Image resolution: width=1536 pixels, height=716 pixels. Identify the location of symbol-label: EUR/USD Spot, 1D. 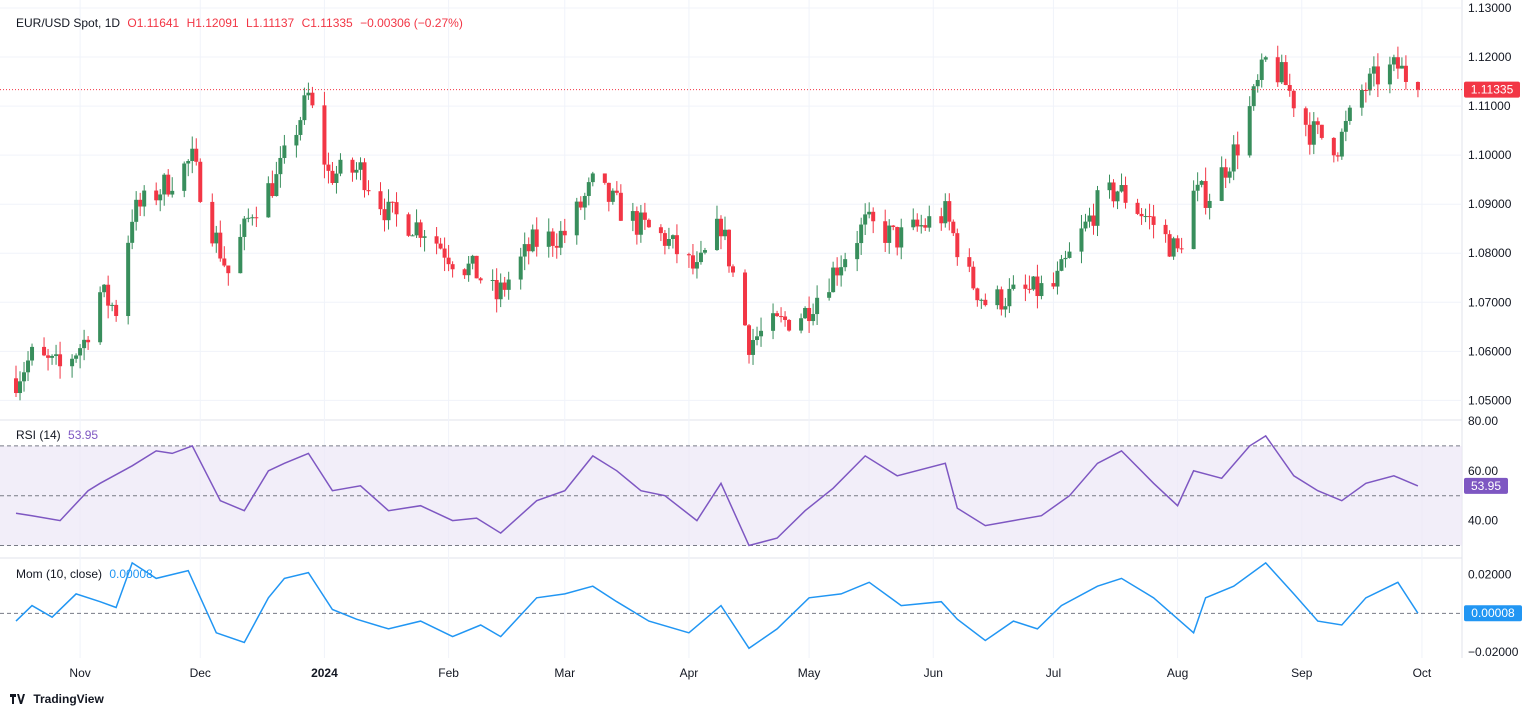
(68, 23).